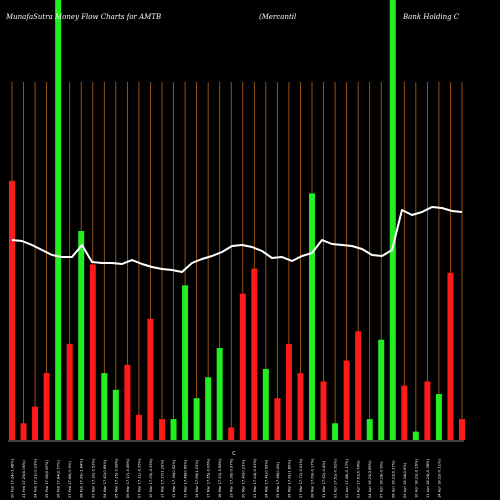 The image size is (500, 500). I want to click on x-tick-label: 28 Feb 17.39(-1.64%), so click(82, 478).